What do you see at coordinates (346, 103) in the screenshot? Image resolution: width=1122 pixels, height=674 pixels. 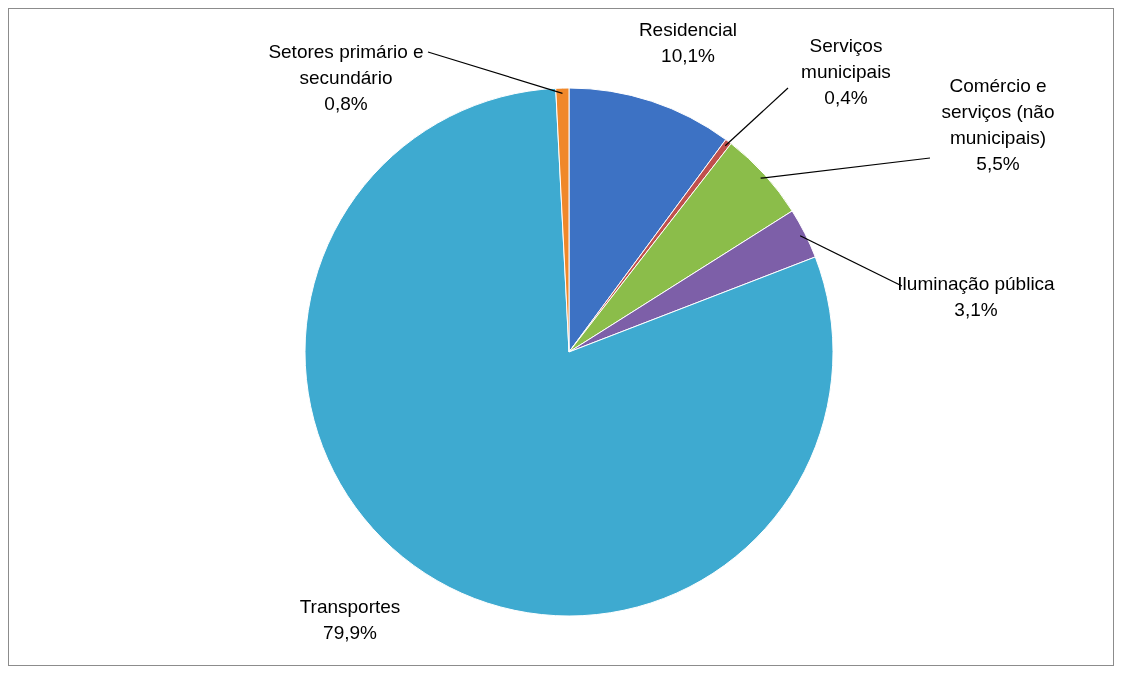 I see `data-label: 0,8%` at bounding box center [346, 103].